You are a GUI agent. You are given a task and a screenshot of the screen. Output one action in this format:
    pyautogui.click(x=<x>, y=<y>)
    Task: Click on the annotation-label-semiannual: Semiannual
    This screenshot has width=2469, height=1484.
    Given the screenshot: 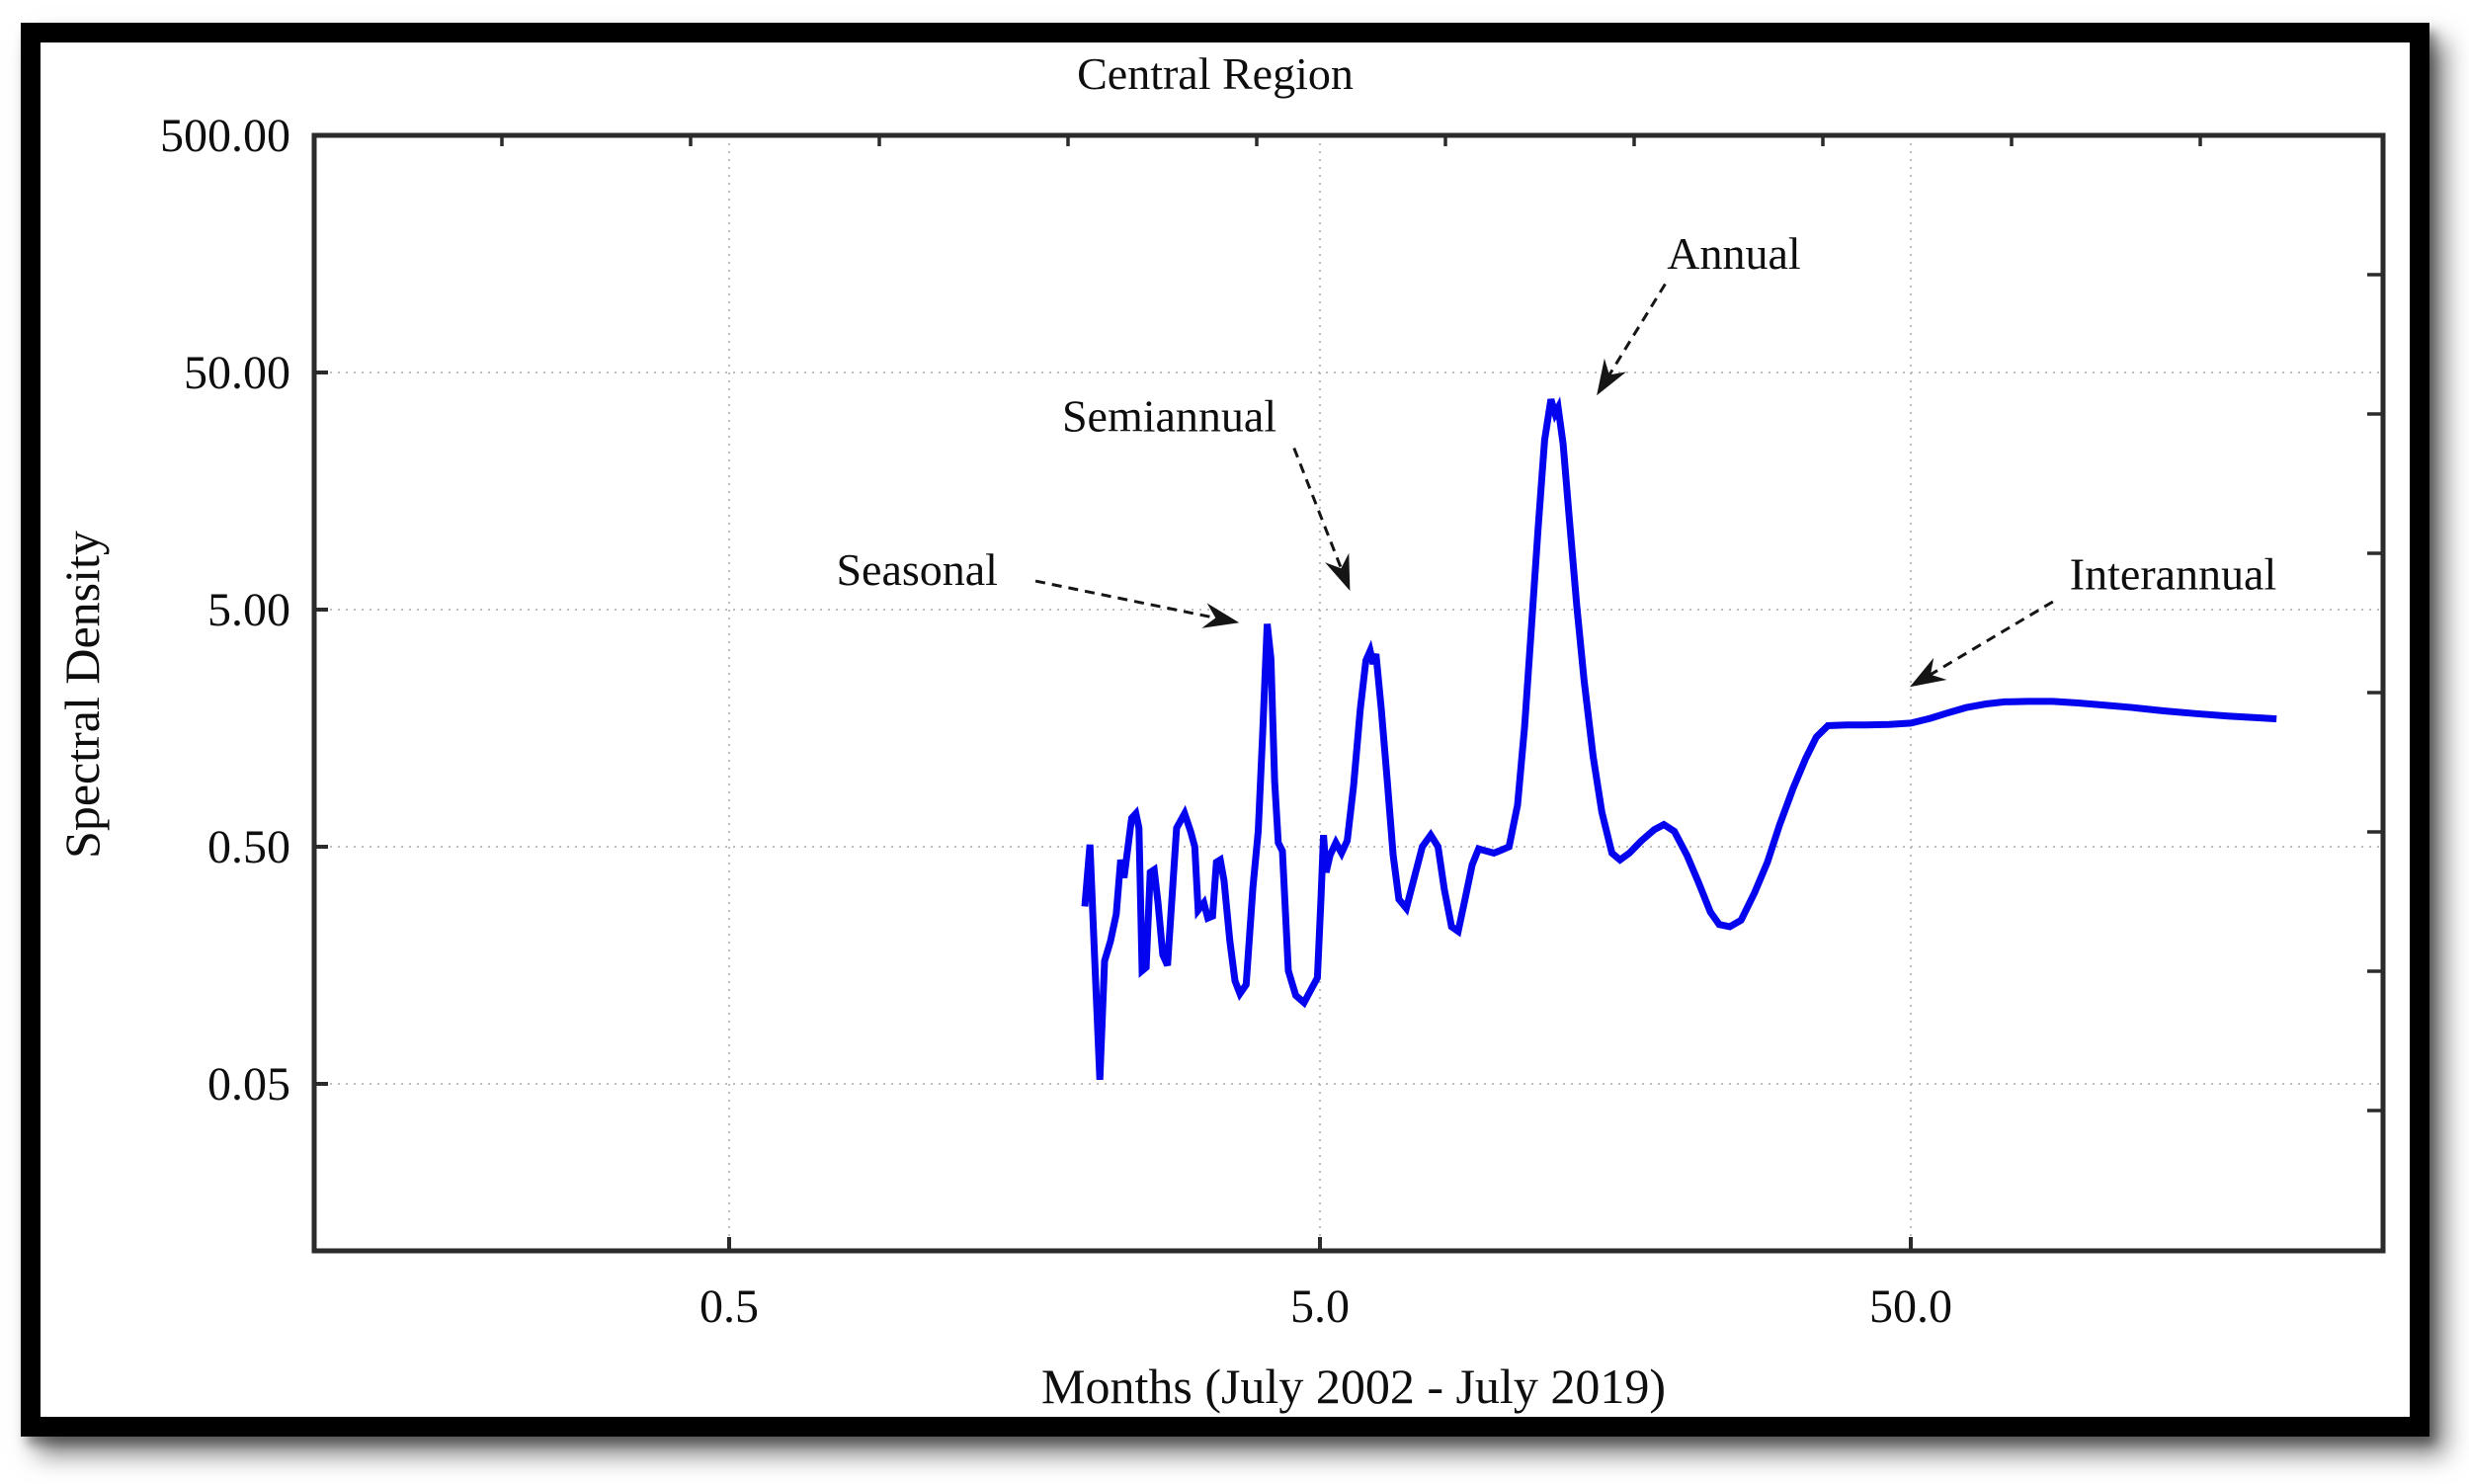 What is the action you would take?
    pyautogui.click(x=1169, y=415)
    